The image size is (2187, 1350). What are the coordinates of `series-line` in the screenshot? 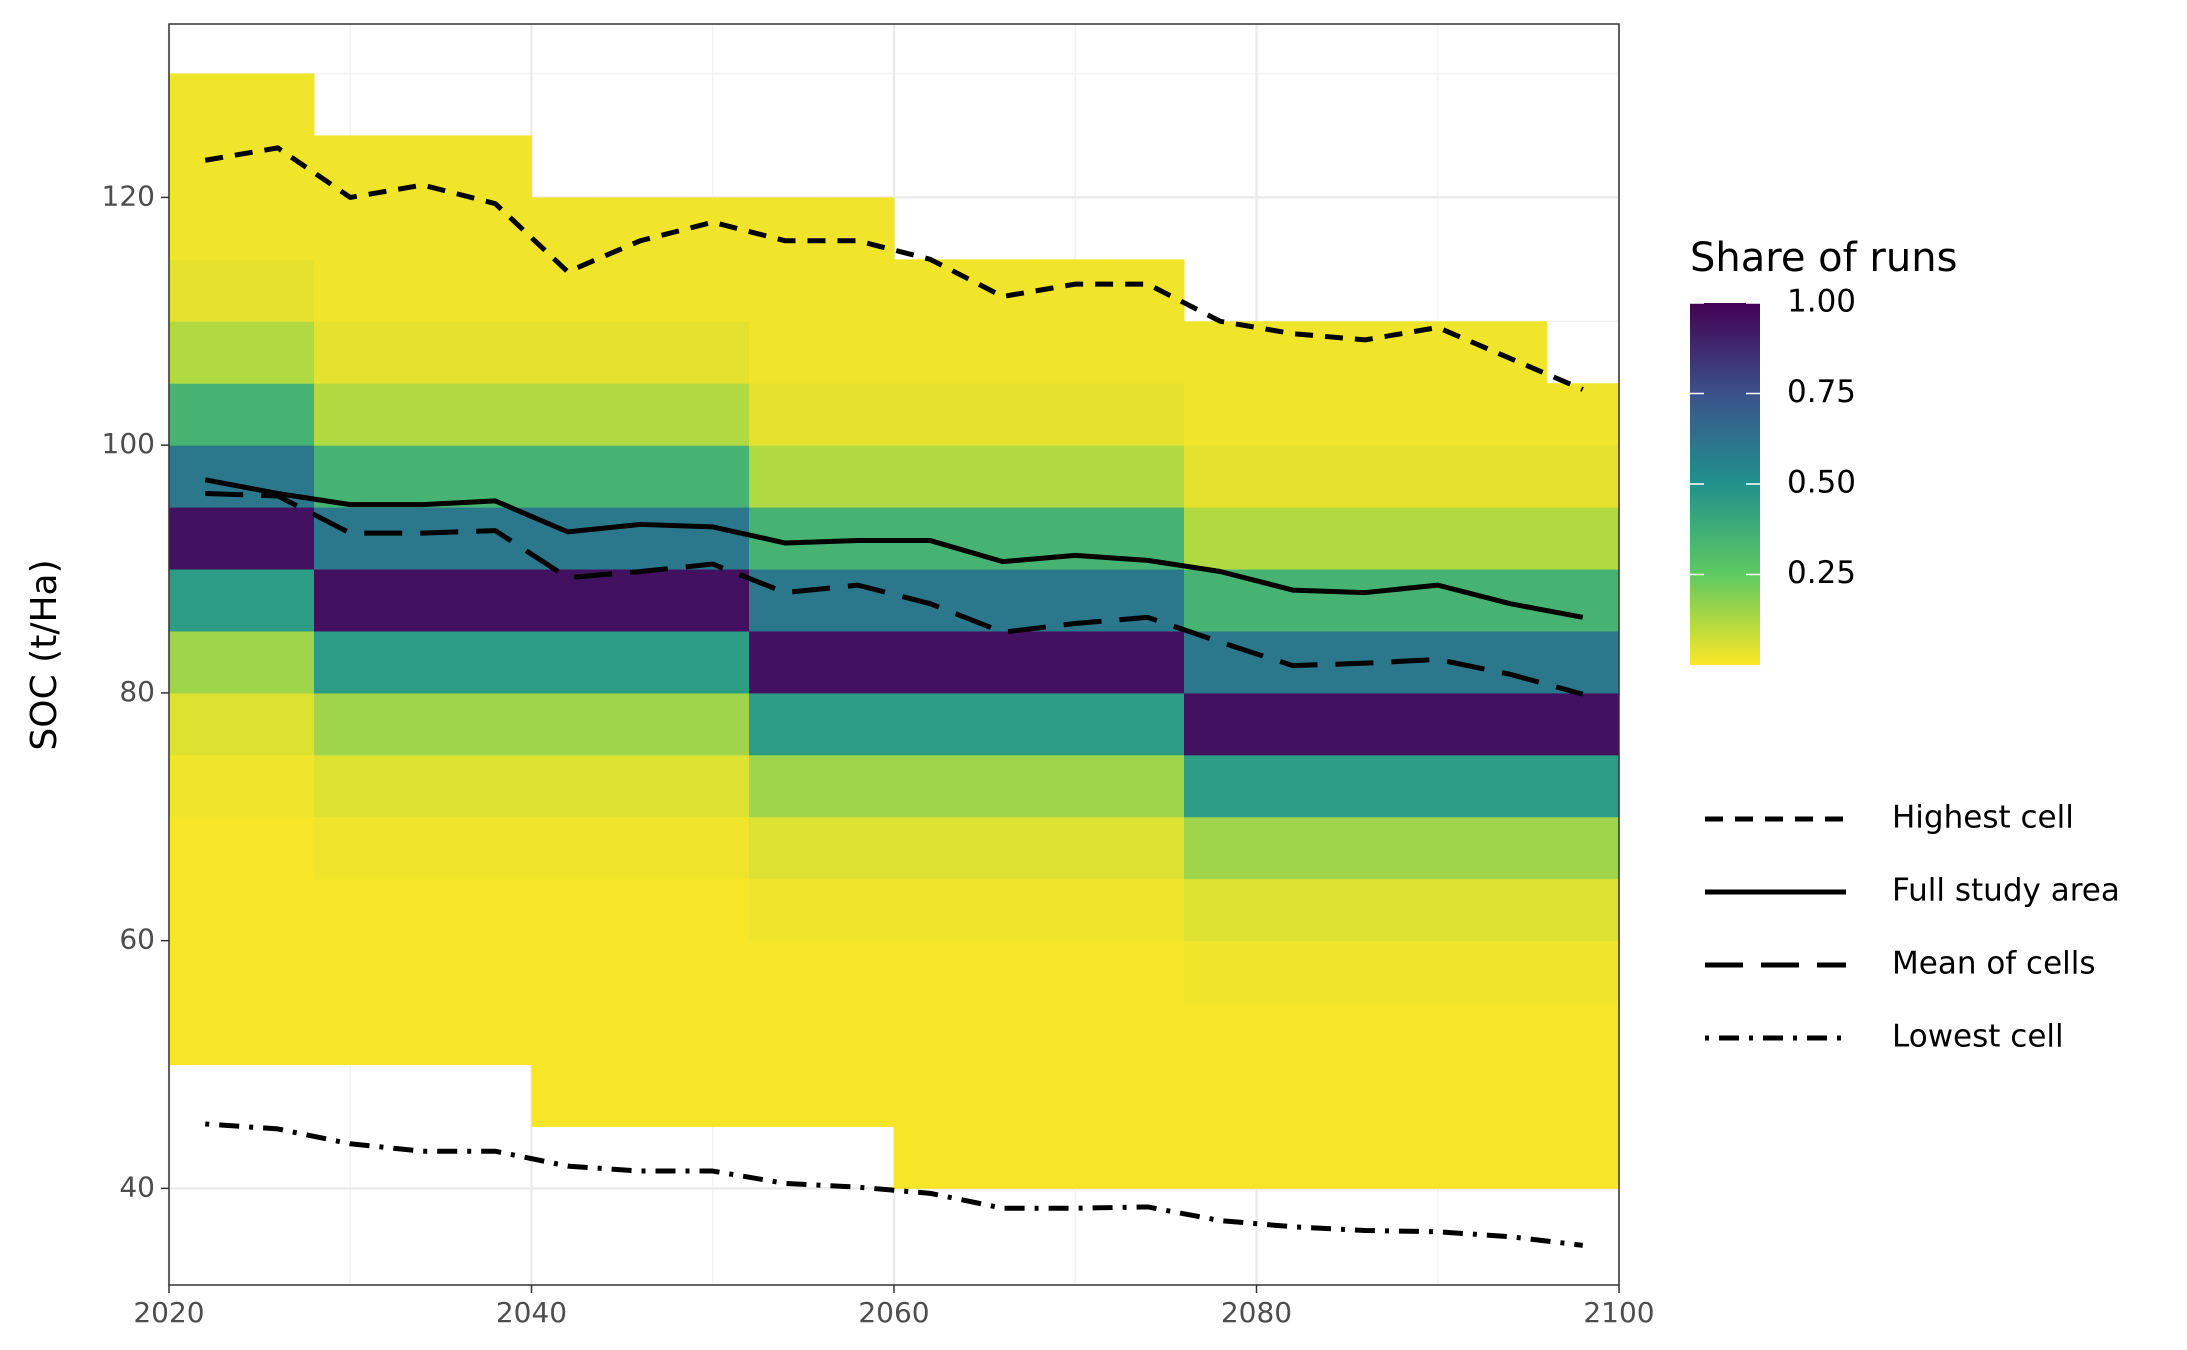 It's located at (894, 268).